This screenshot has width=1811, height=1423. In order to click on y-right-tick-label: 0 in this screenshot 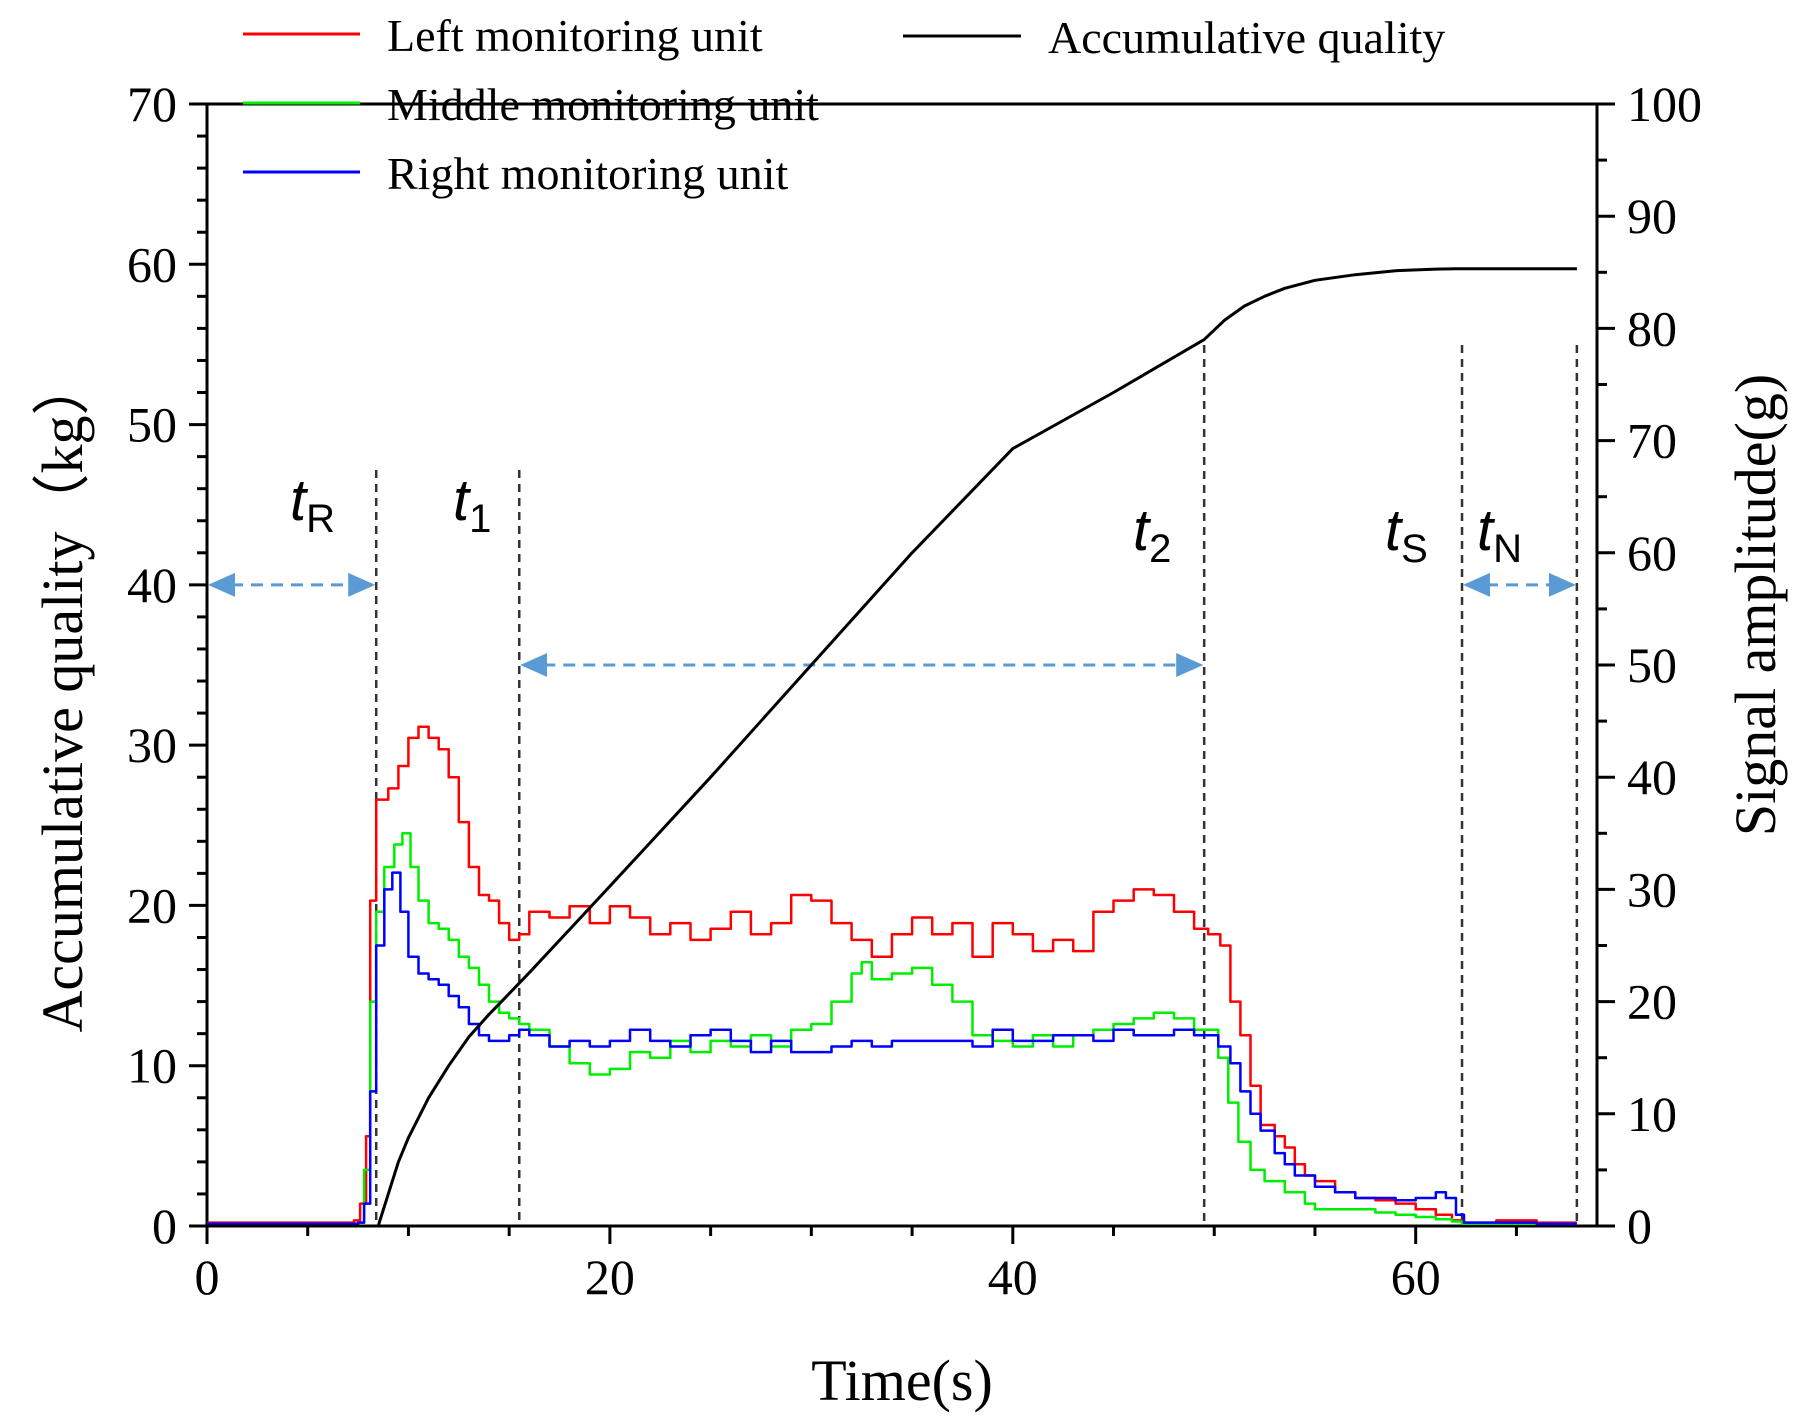, I will do `click(1639, 1226)`.